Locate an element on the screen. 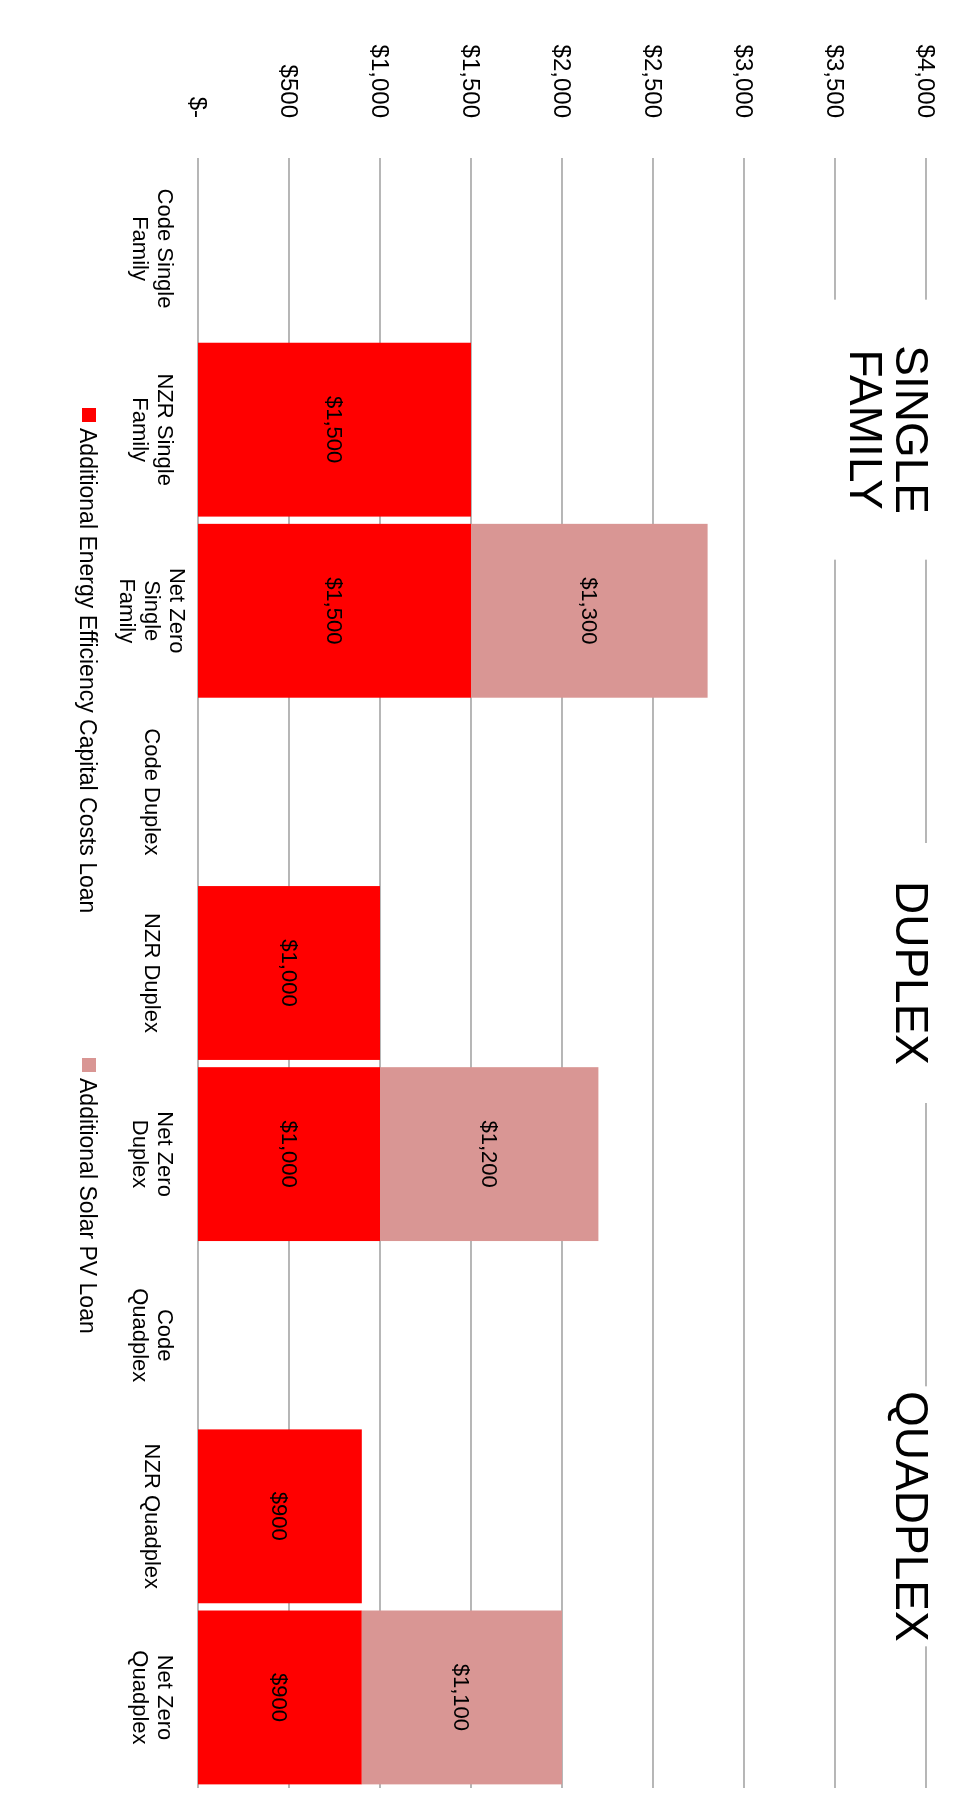 The image size is (974, 1820). x-tick-label: $- is located at coordinates (198, 107).